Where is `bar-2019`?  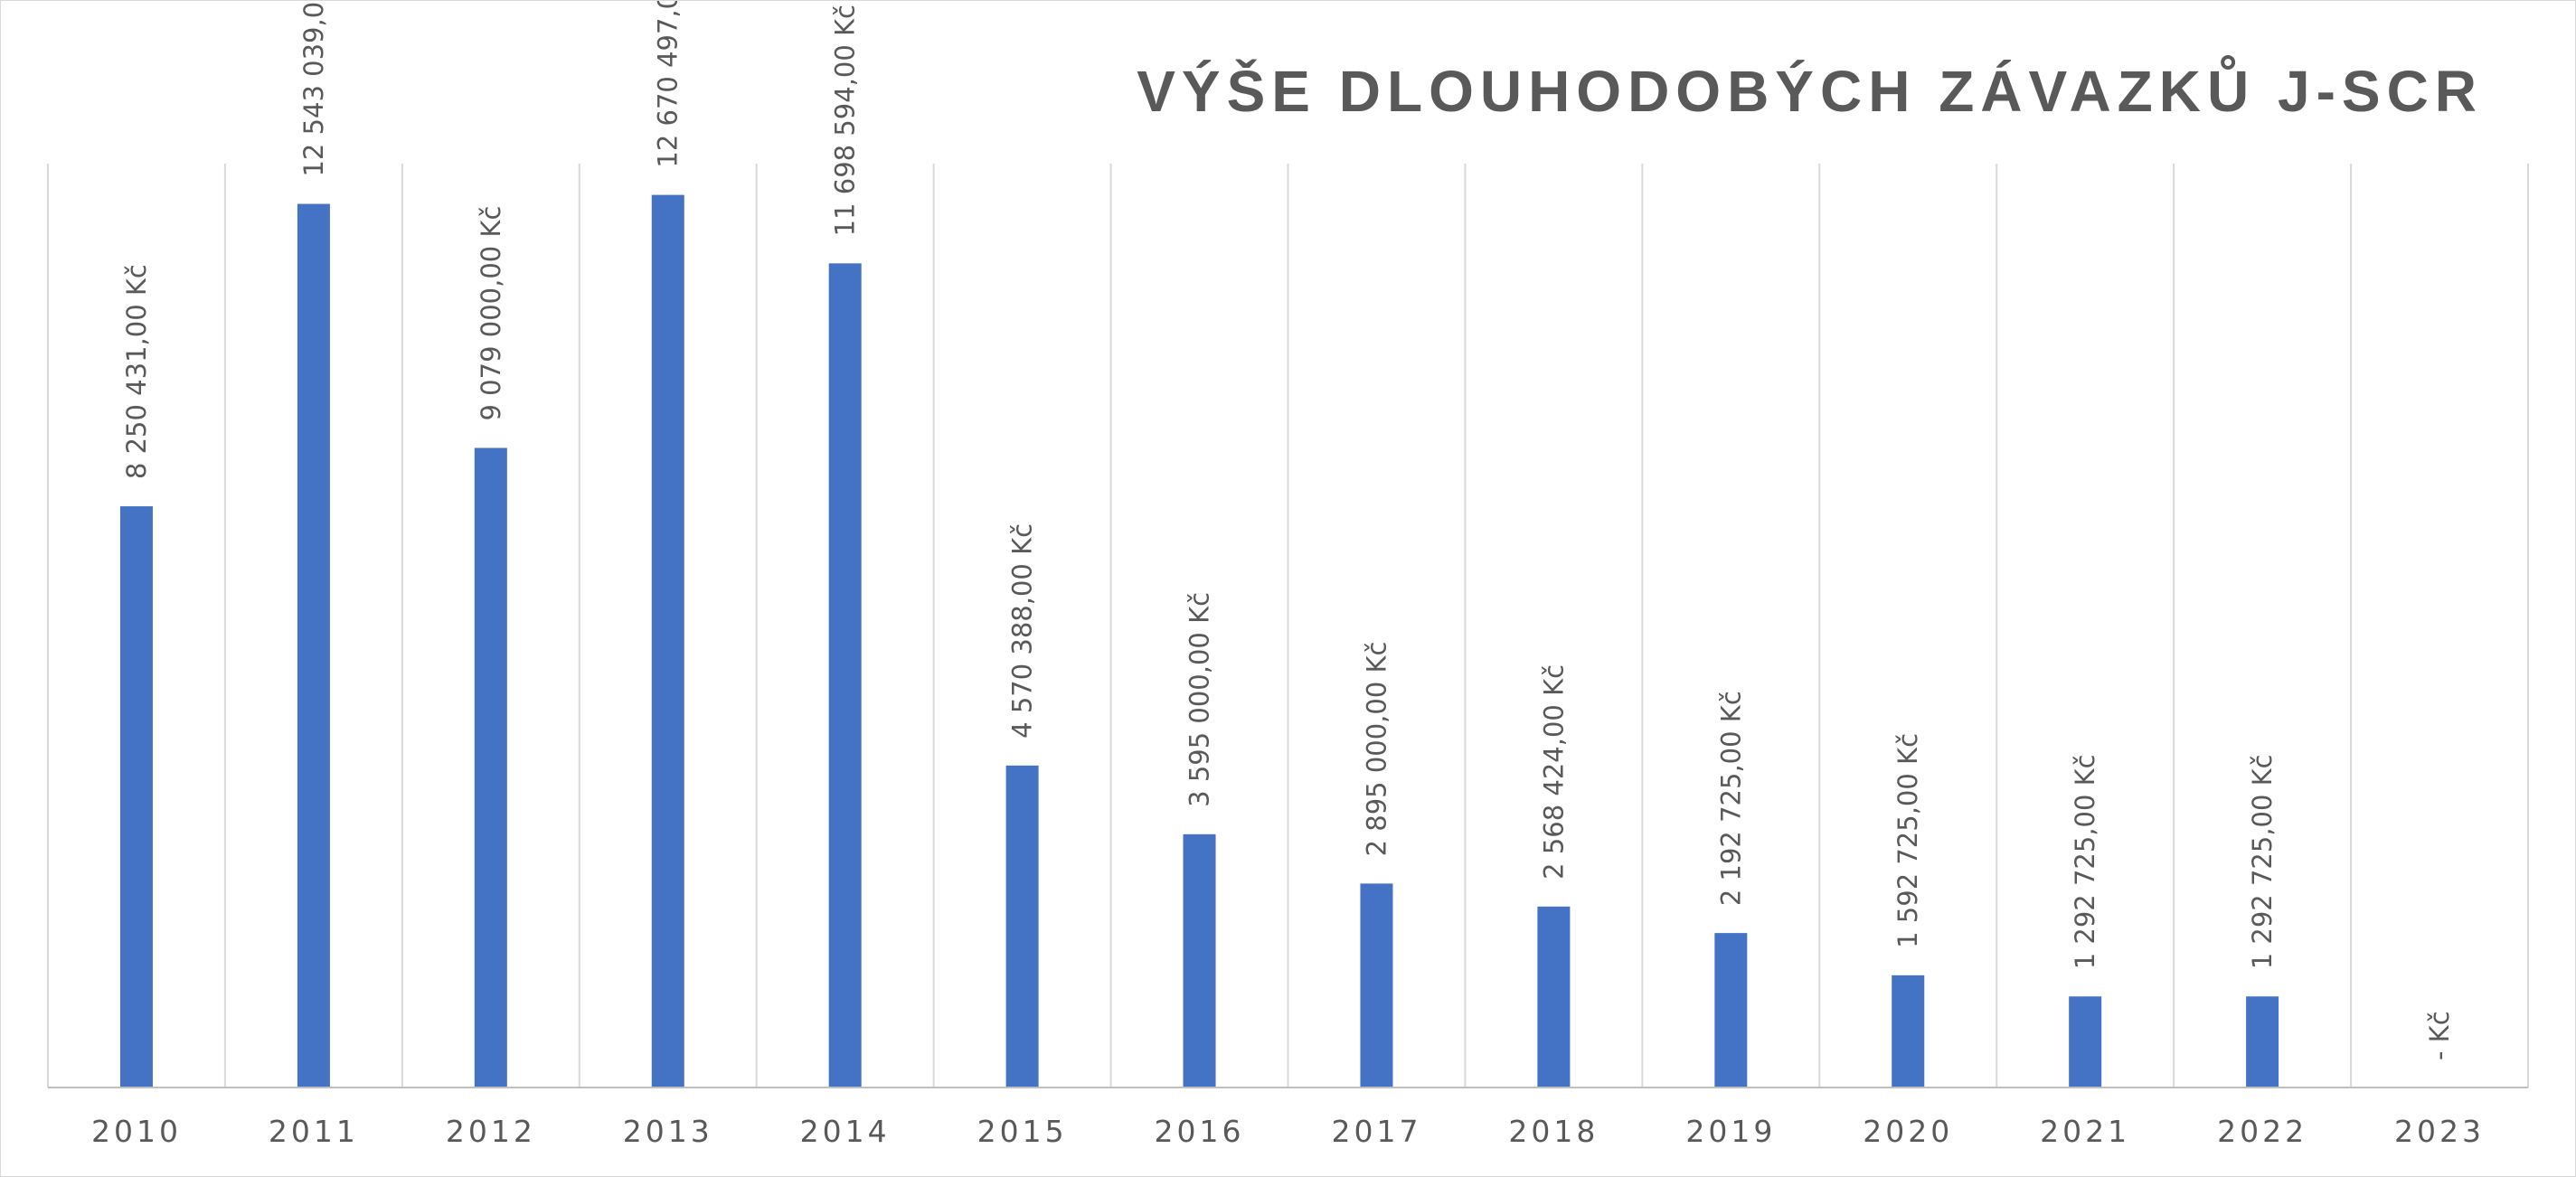
bar-2019 is located at coordinates (1731, 1010).